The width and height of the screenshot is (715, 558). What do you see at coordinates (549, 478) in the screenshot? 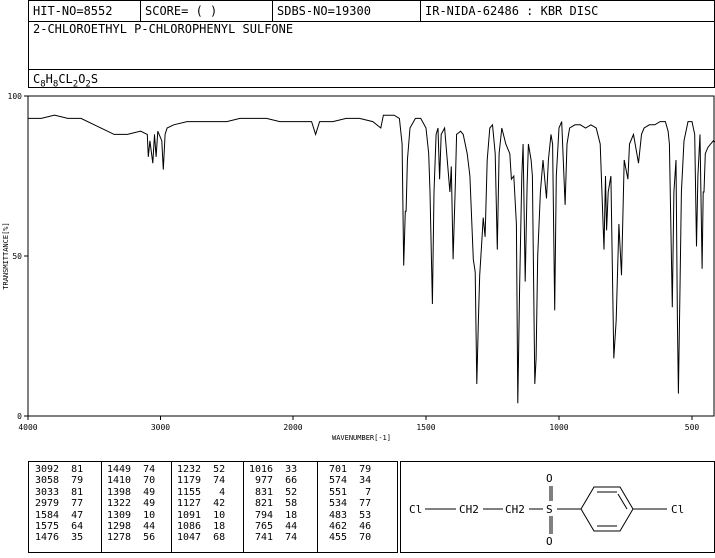
I see `oxygen-top-label: O` at bounding box center [549, 478].